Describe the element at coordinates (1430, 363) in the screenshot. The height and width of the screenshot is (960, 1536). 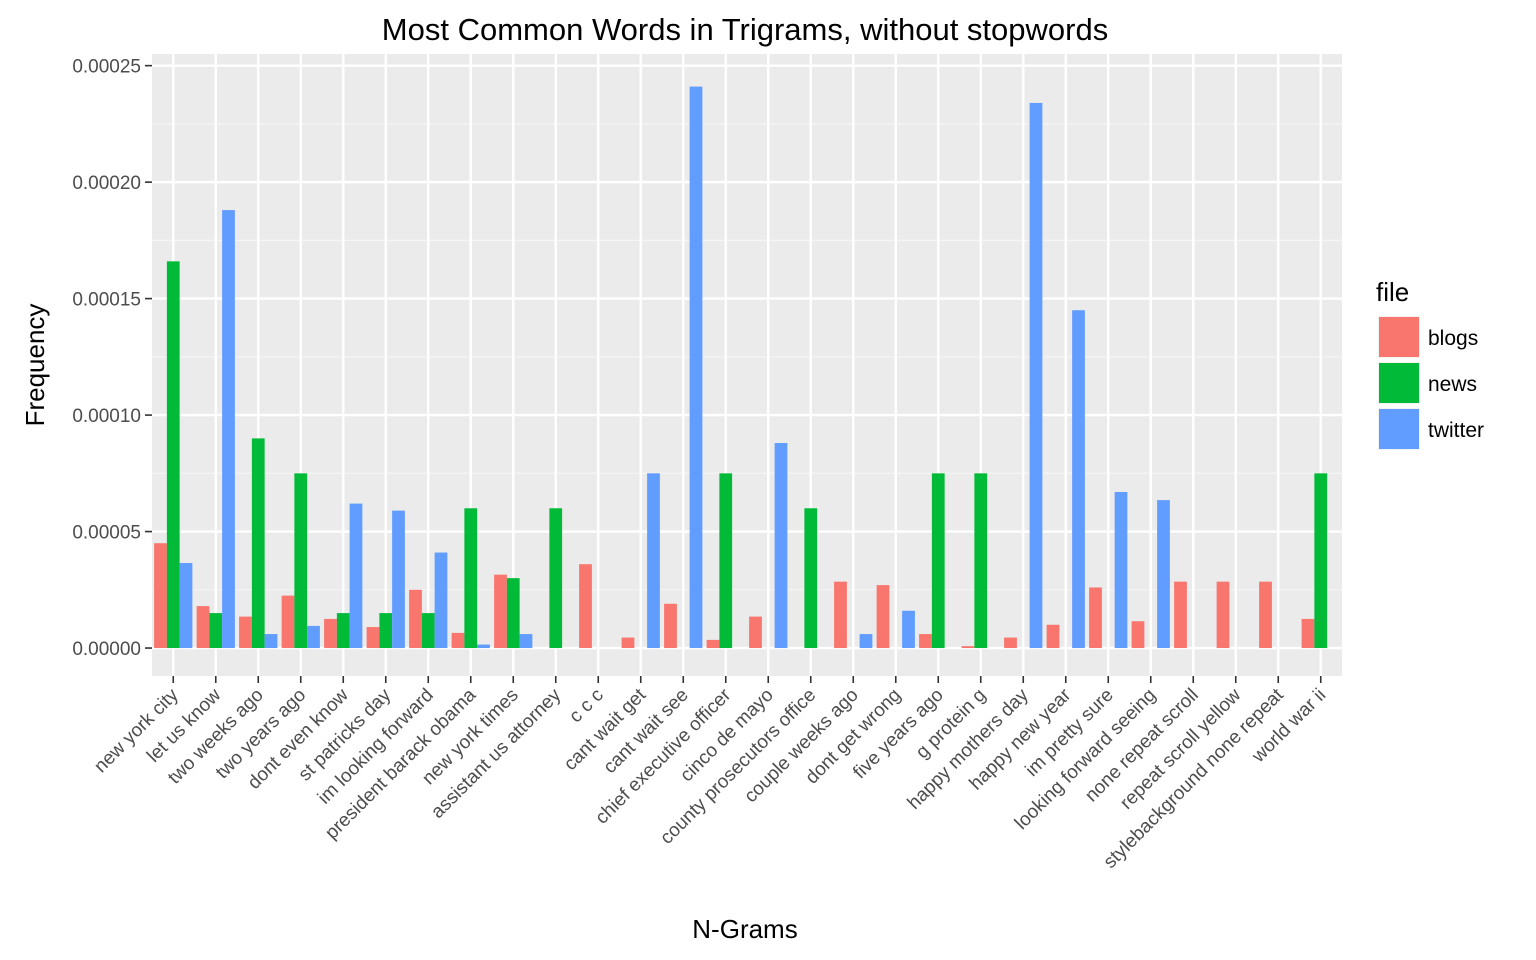
I see `legend: file blogs news twitter` at that location.